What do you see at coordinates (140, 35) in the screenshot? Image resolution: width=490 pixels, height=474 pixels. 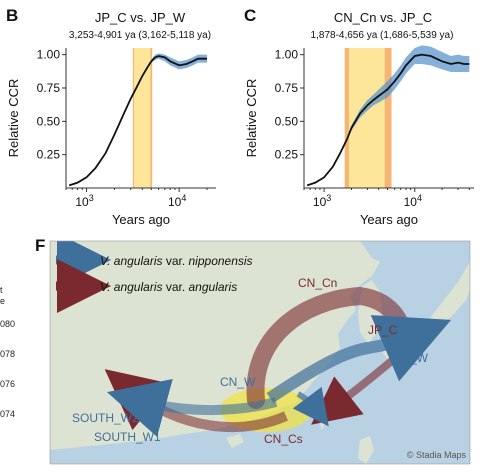 I see `panel-b-subtitle: 3,253-4,901 ya (3,162-5,118 ya)` at bounding box center [140, 35].